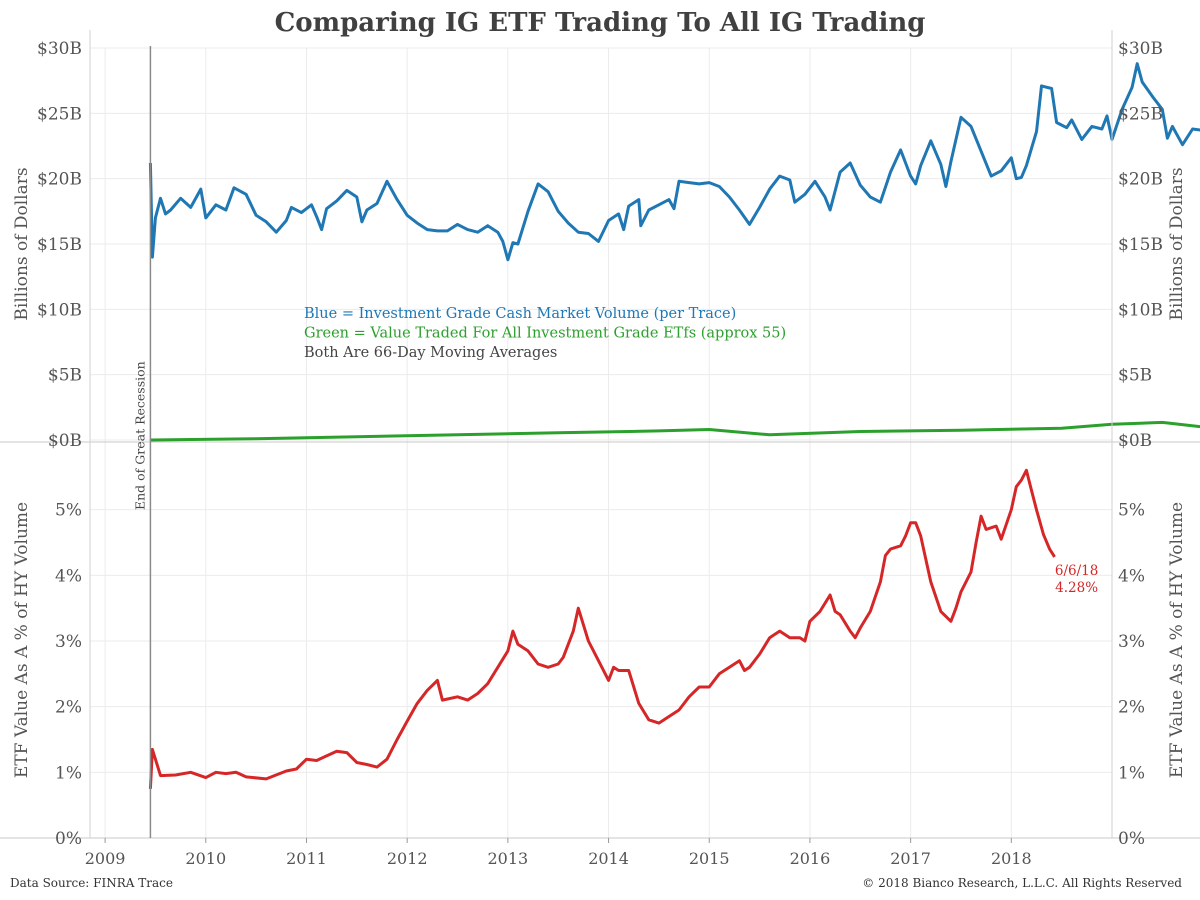  Describe the element at coordinates (65, 441) in the screenshot. I see `top-left-y-tick-label: $0B` at that location.